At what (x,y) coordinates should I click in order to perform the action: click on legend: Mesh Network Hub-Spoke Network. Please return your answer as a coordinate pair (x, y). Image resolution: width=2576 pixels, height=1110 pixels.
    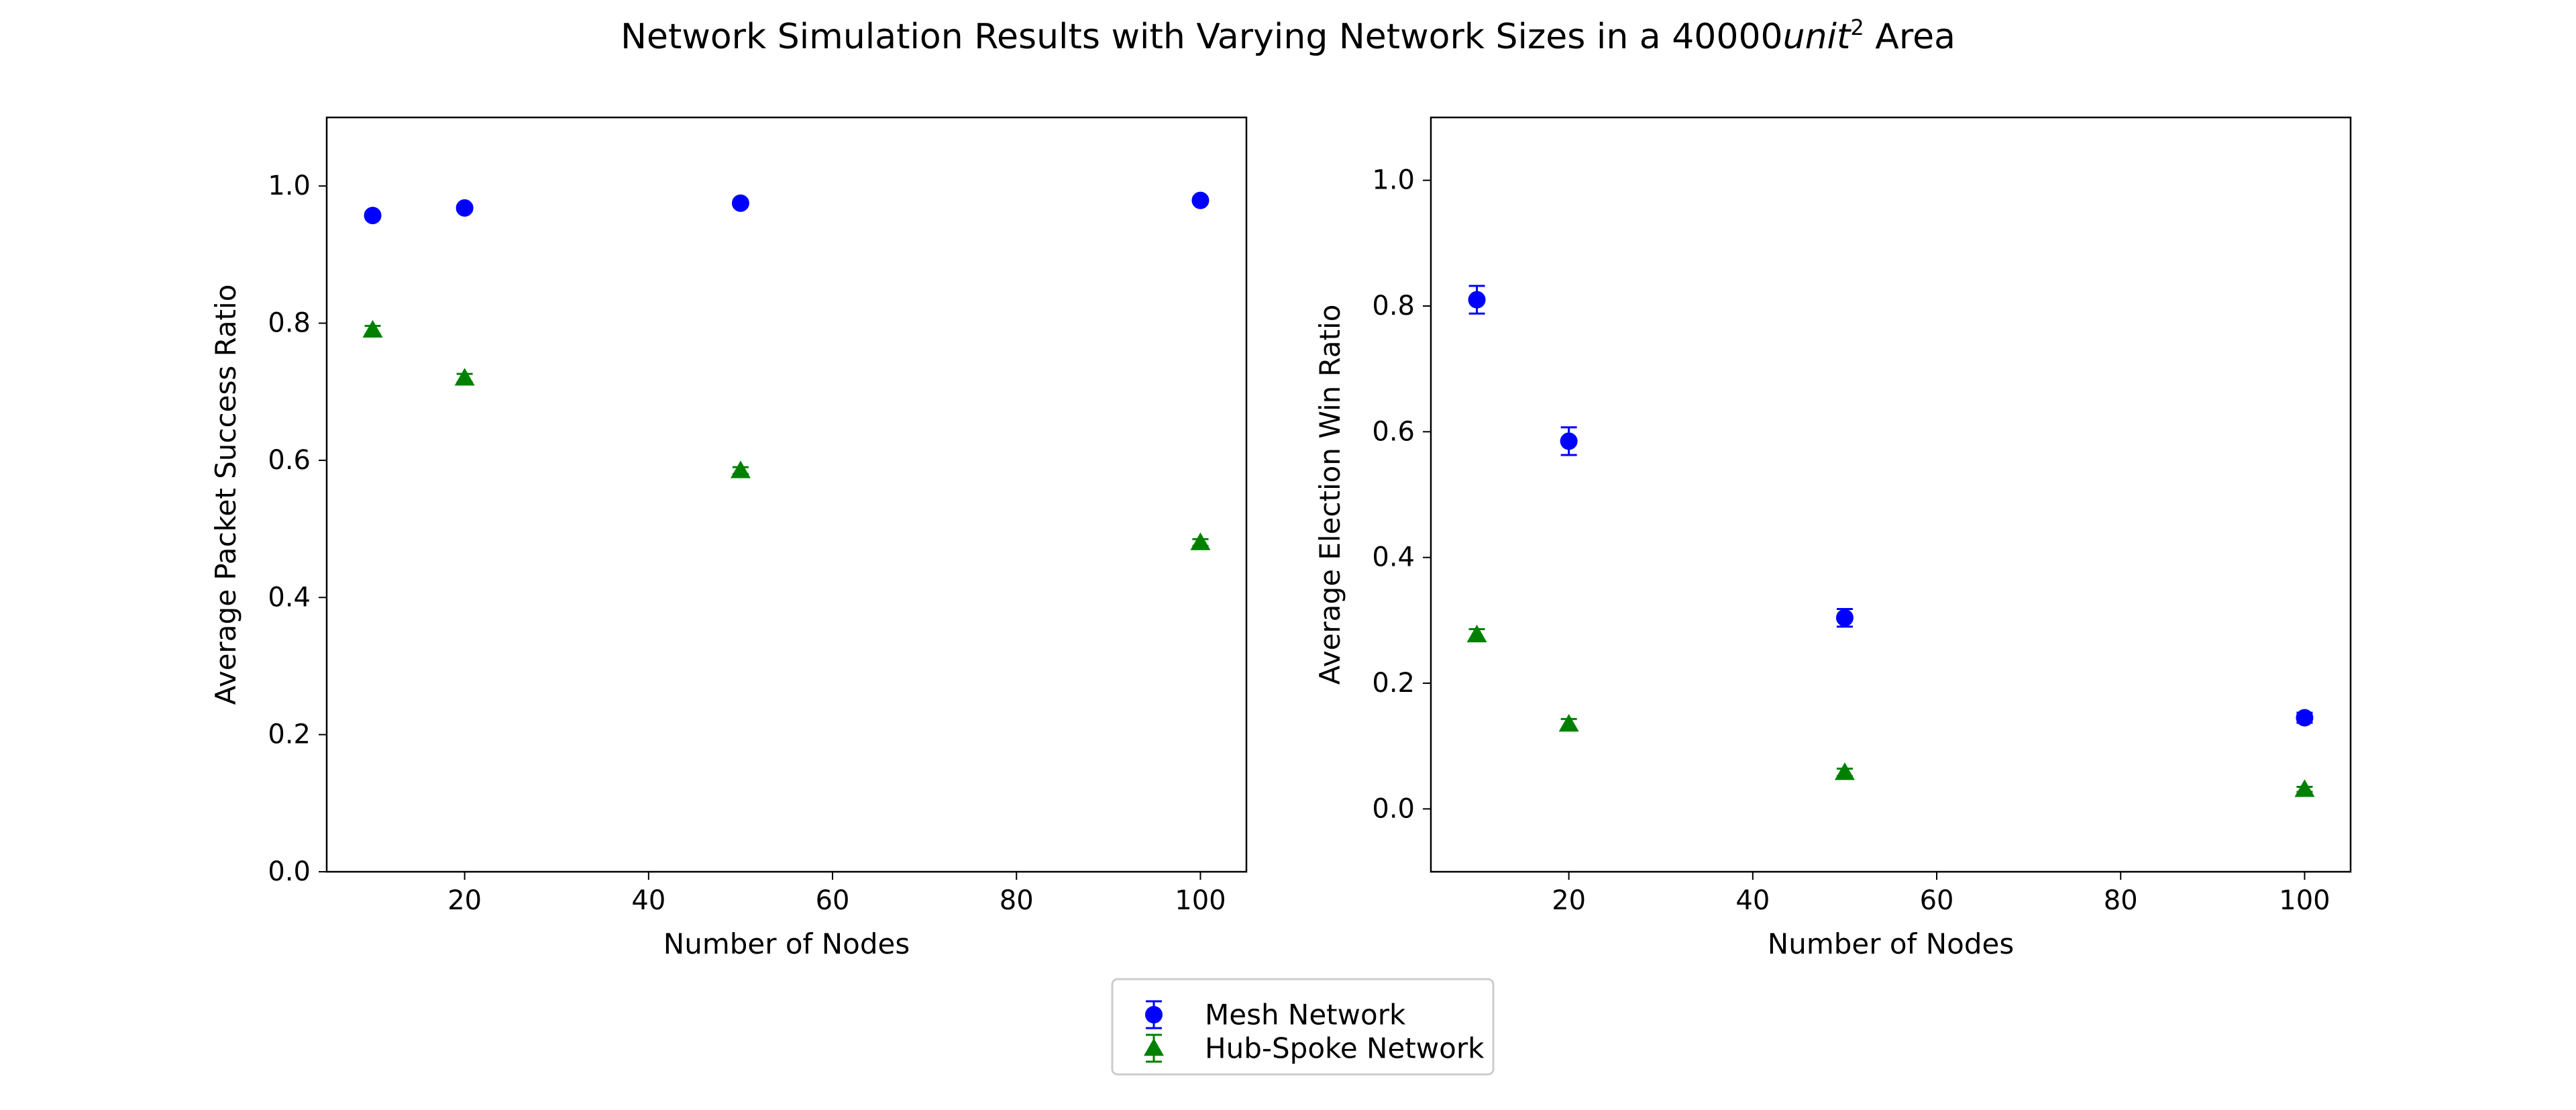
    Looking at the image, I should click on (1303, 1027).